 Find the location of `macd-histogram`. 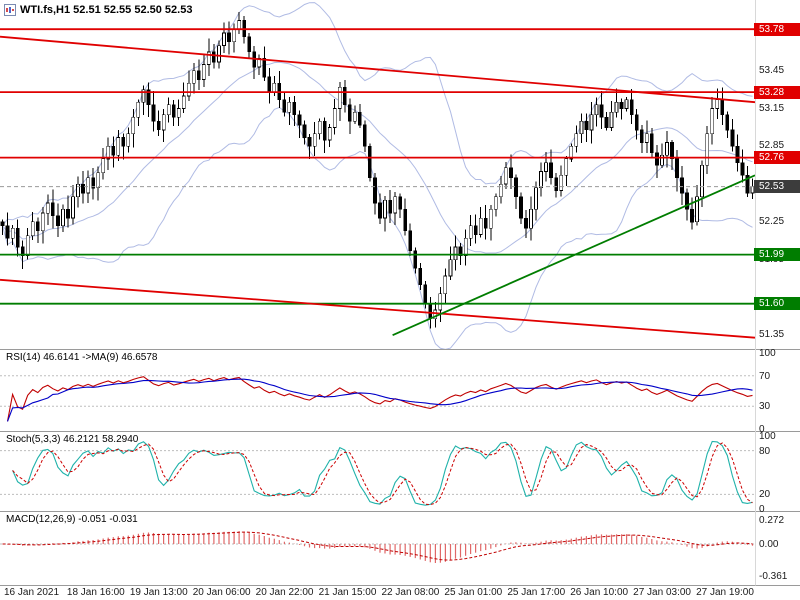

macd-histogram is located at coordinates (380, 547).